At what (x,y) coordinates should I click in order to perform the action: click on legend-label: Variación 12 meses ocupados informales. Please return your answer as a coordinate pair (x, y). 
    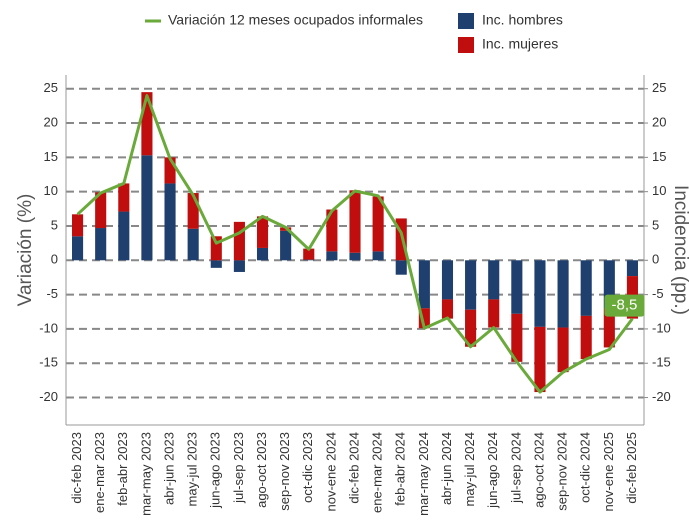
    Looking at the image, I should click on (295, 20).